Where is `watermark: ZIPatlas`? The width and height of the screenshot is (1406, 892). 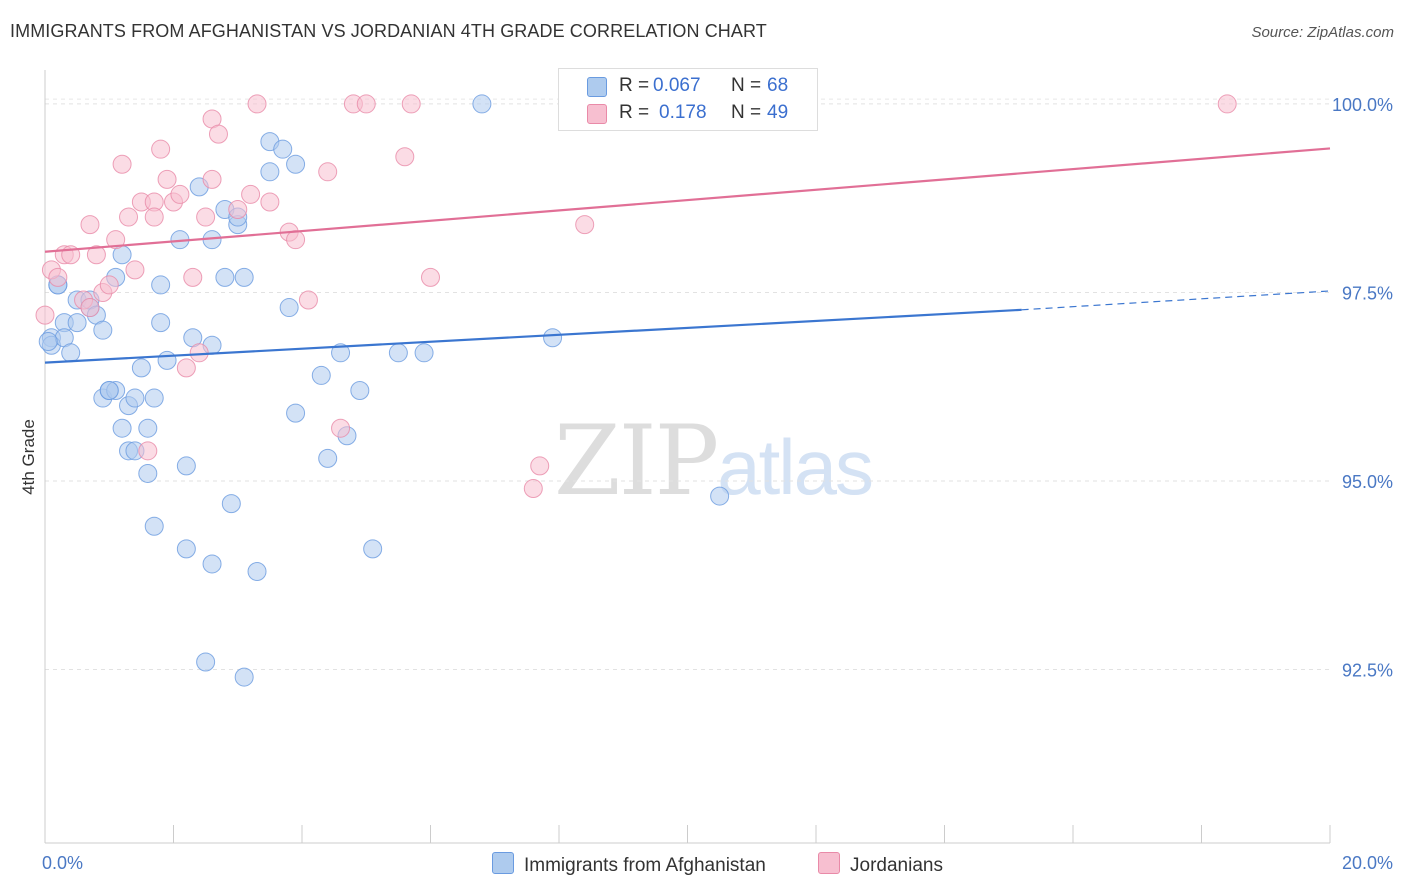 watermark: ZIPatlas is located at coordinates (714, 461).